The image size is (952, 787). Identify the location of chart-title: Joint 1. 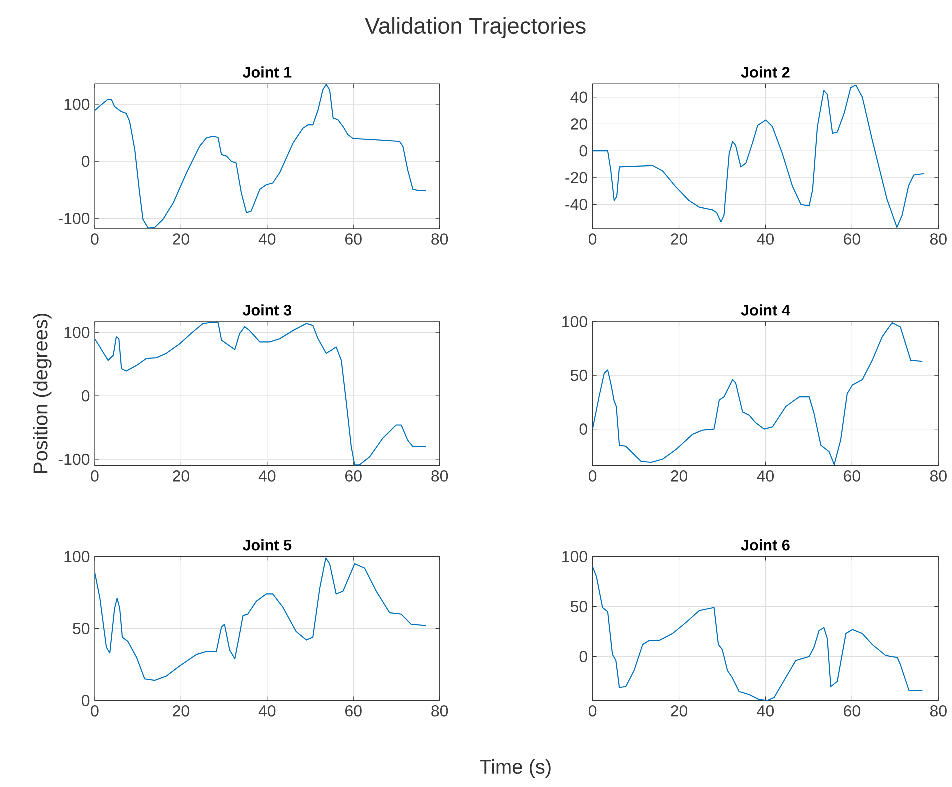
(267, 72).